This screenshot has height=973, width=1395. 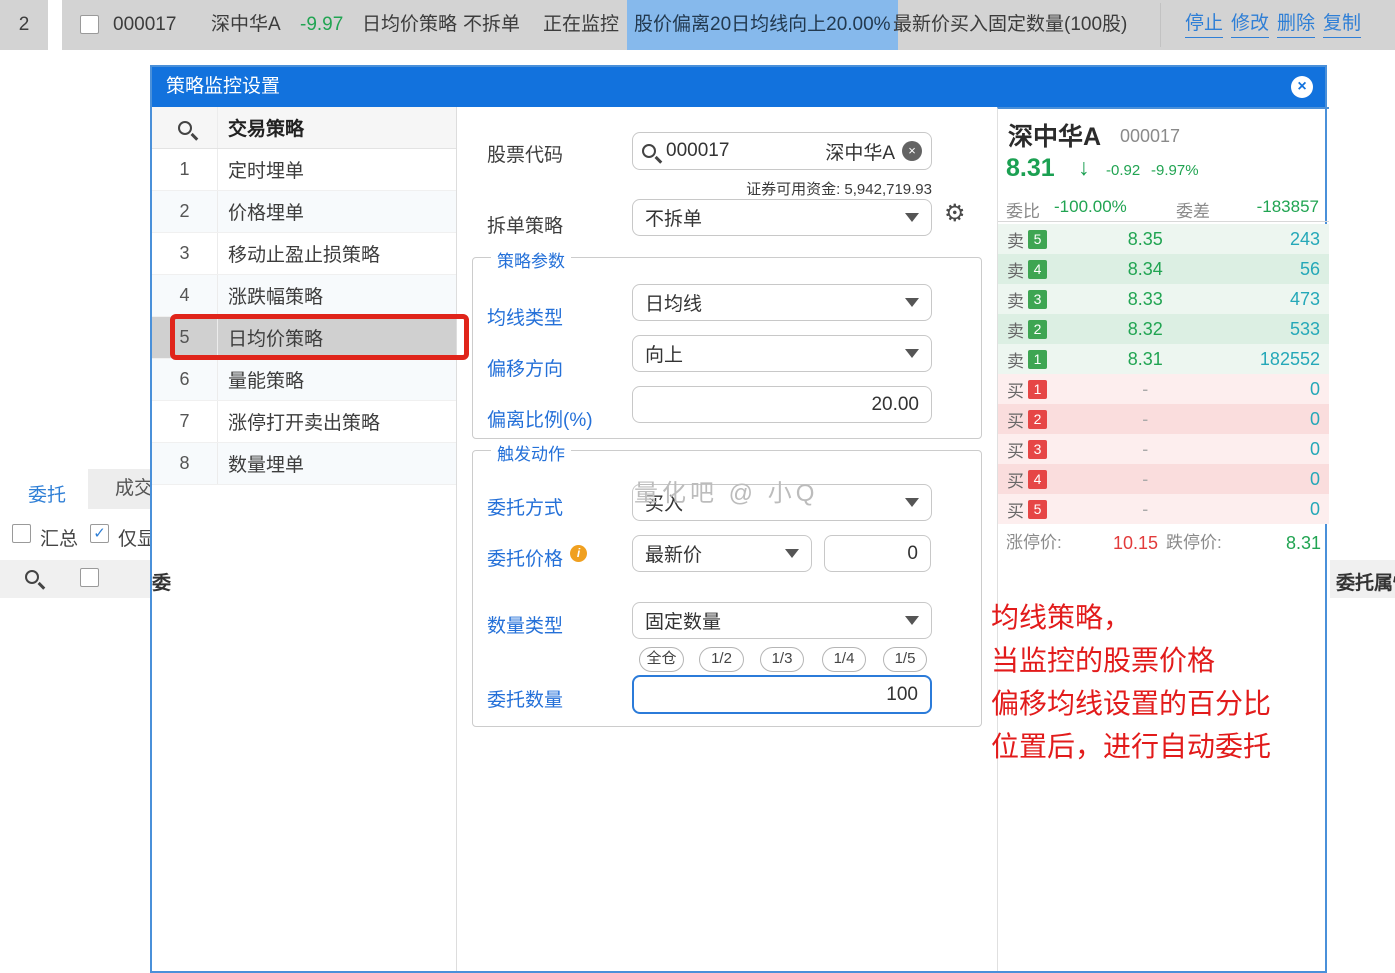 I want to click on fifth-position-button: 1/5, so click(x=905, y=659).